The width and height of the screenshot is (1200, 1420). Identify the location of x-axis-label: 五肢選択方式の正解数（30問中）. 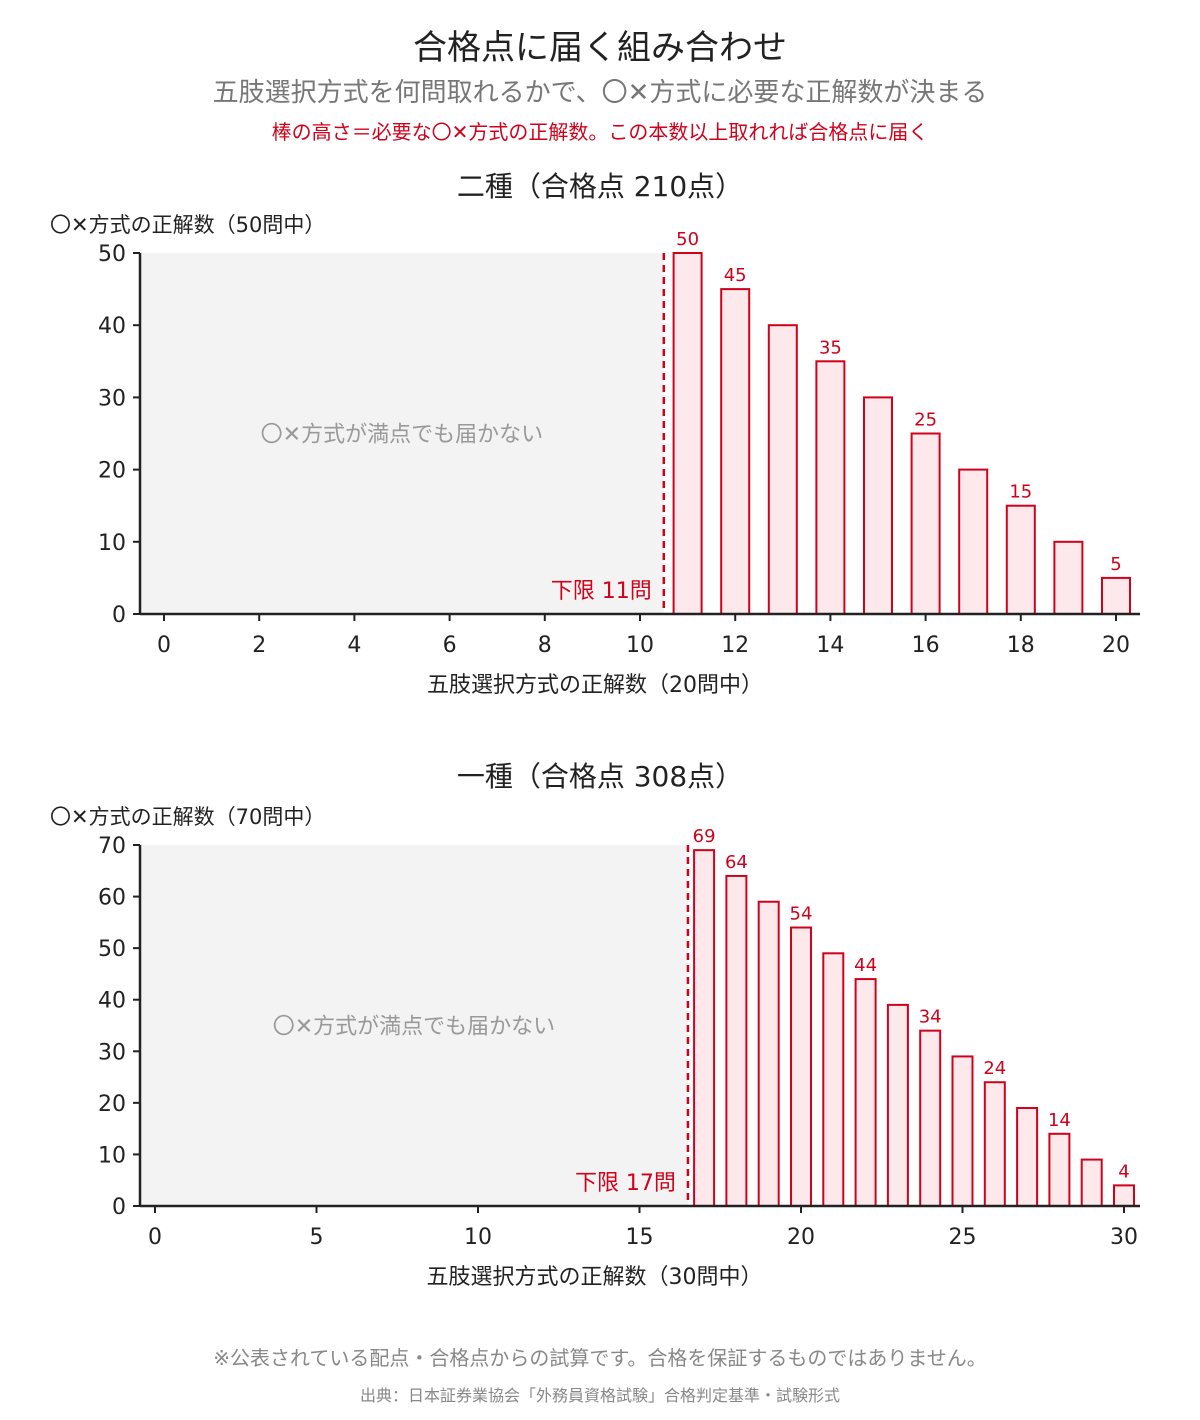
(595, 1277).